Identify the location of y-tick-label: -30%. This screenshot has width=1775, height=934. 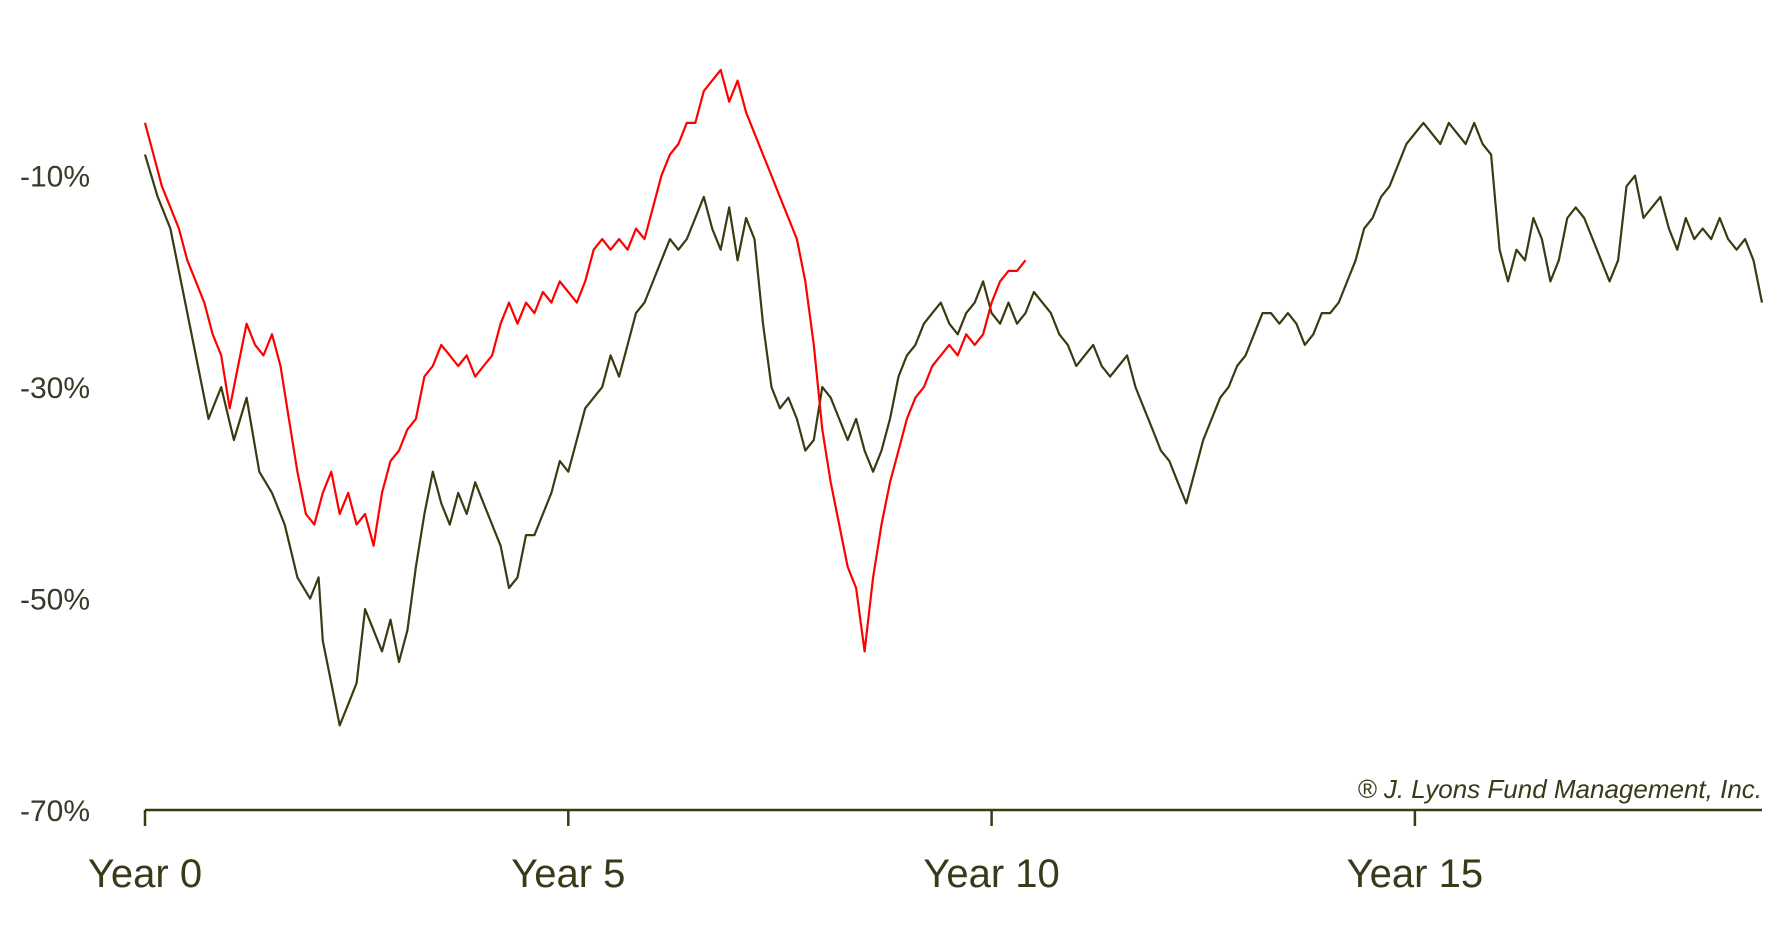
(55, 388).